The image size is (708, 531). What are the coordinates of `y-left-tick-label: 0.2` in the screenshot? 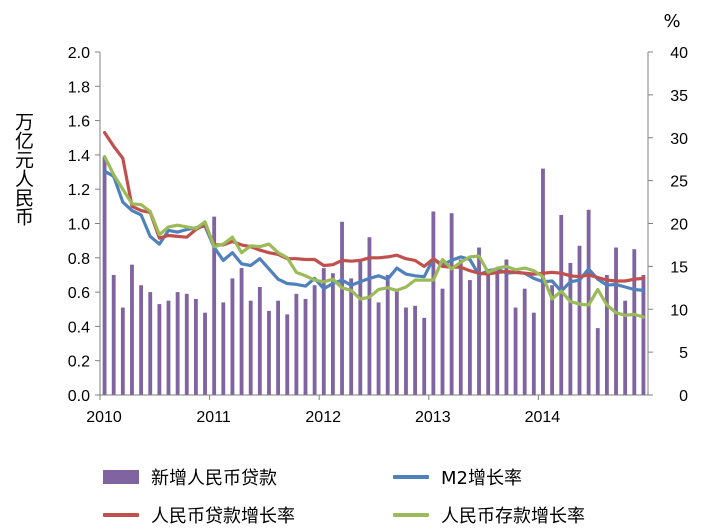 It's located at (79, 362).